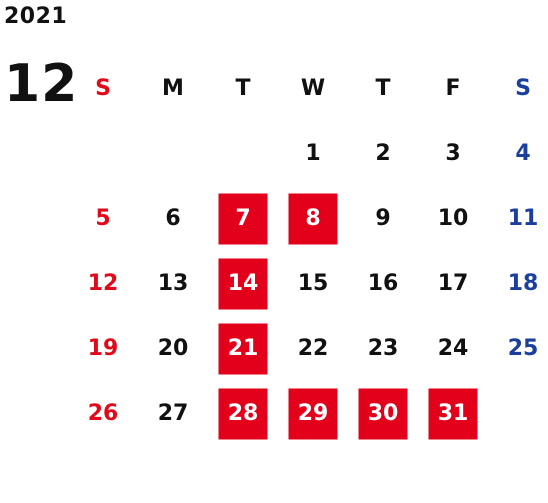 This screenshot has width=548, height=503. I want to click on day-number: 25, so click(523, 348).